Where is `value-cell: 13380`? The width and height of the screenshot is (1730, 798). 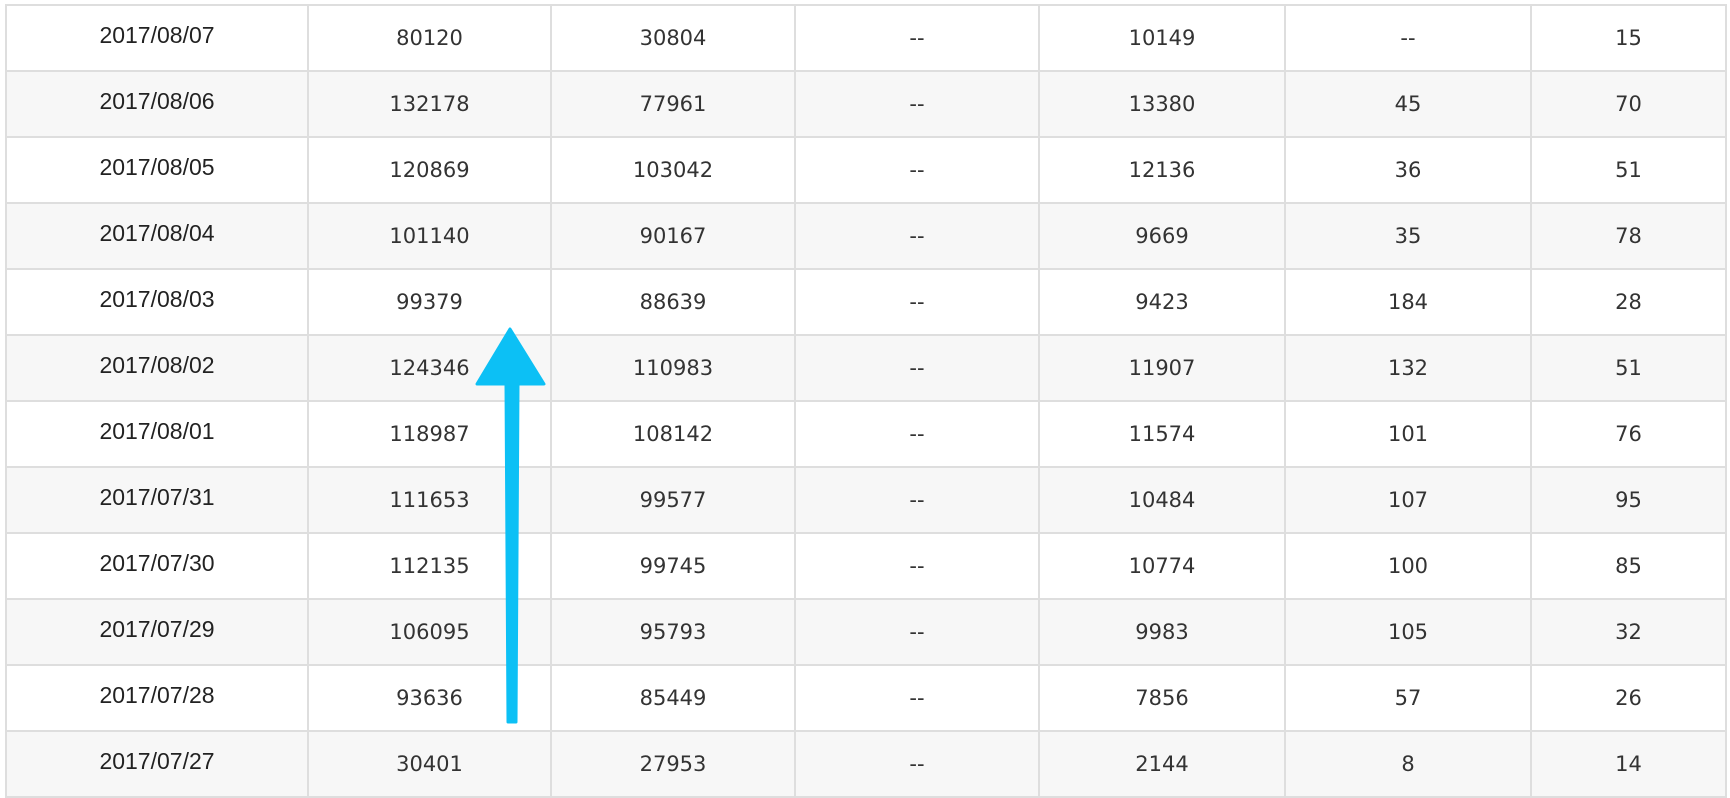
value-cell: 13380 is located at coordinates (1162, 104).